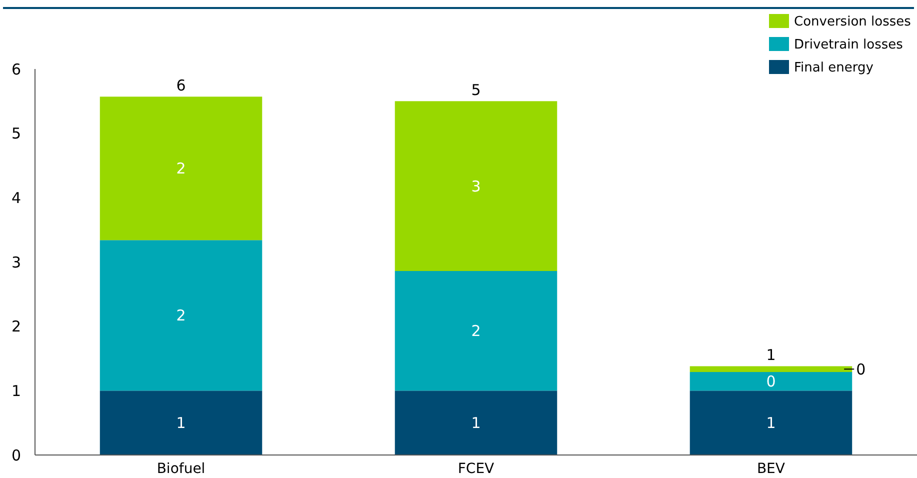 The image size is (917, 478). I want to click on legend-label: Drivetrain losses, so click(849, 45).